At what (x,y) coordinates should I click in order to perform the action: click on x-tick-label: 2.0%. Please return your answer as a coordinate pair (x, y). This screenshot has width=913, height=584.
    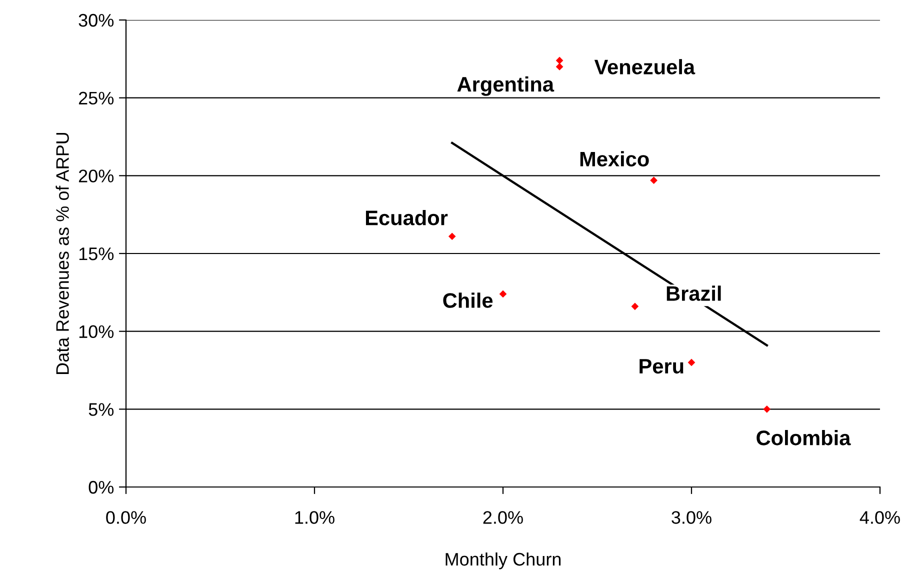
    Looking at the image, I should click on (503, 517).